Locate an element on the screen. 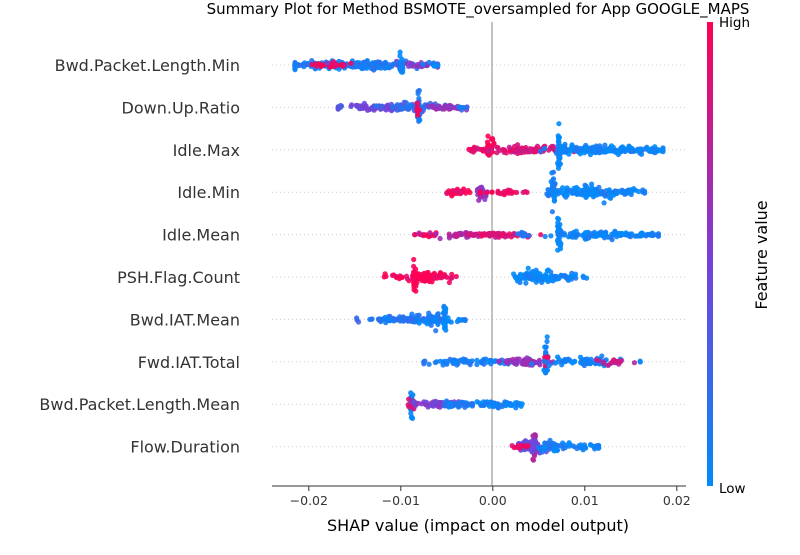 This screenshot has height=555, width=800. x-tick-label: 0.02 is located at coordinates (677, 500).